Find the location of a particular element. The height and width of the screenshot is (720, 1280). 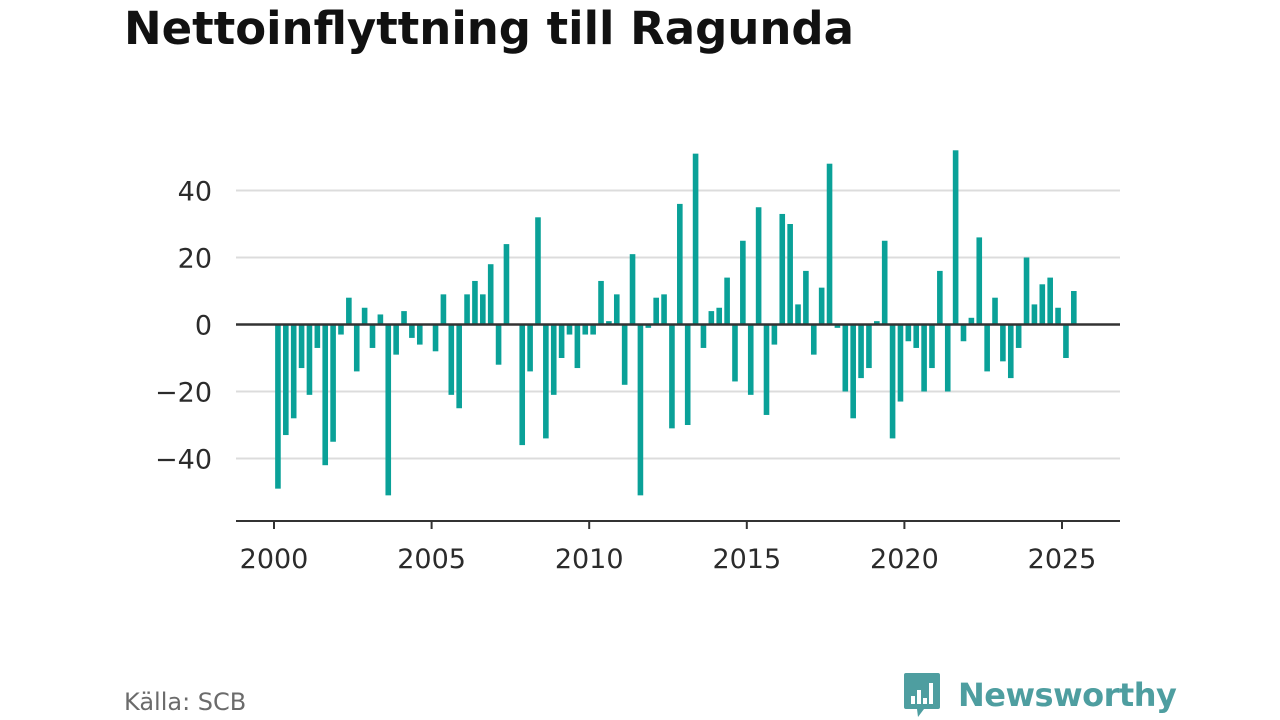

brand-logo: Newsworthy is located at coordinates (1039, 695).